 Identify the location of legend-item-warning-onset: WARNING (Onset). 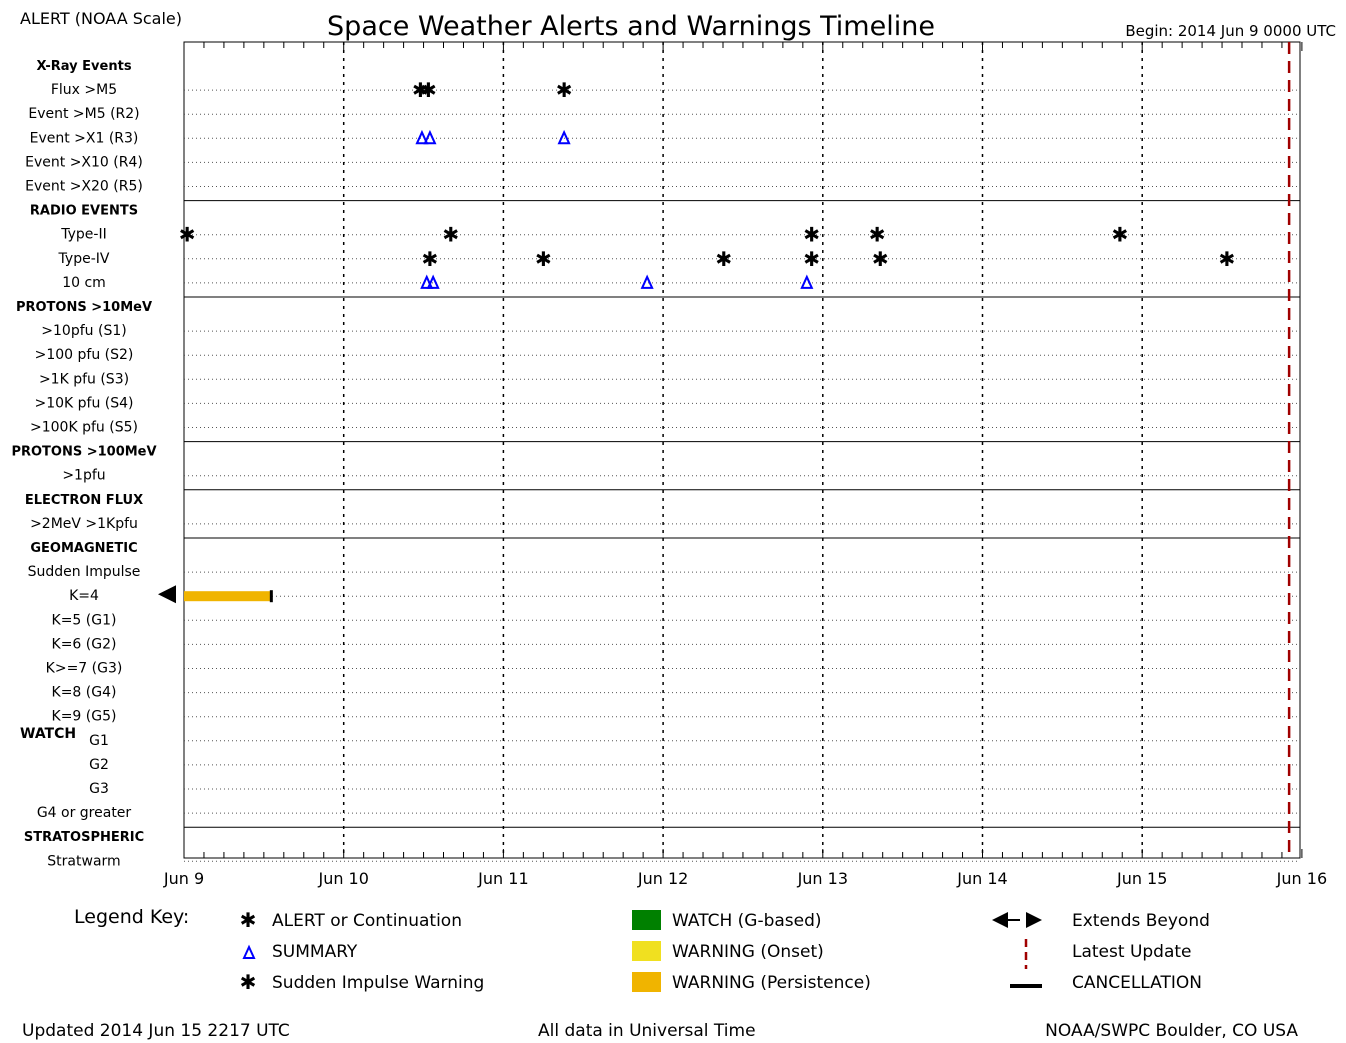
(728, 951).